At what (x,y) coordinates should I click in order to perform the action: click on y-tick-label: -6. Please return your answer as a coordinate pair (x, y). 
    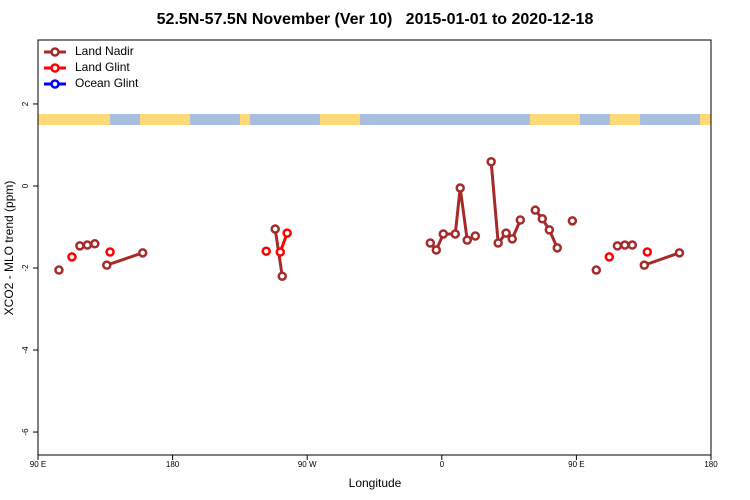
    Looking at the image, I should click on (25, 432).